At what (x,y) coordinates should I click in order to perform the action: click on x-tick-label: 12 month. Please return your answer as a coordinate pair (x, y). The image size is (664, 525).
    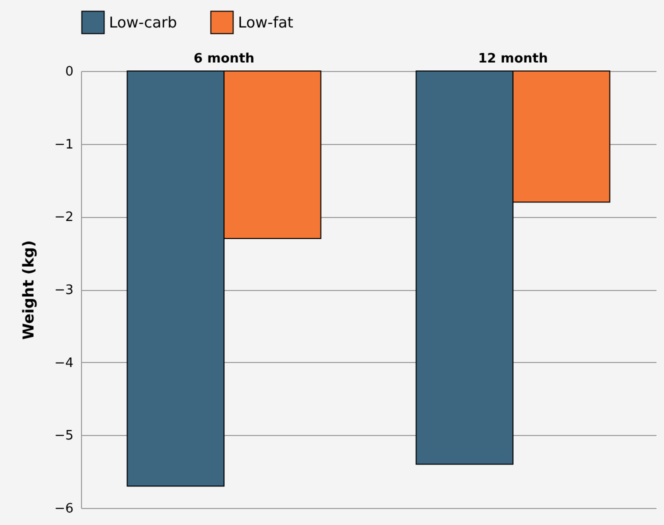
    Looking at the image, I should click on (513, 59).